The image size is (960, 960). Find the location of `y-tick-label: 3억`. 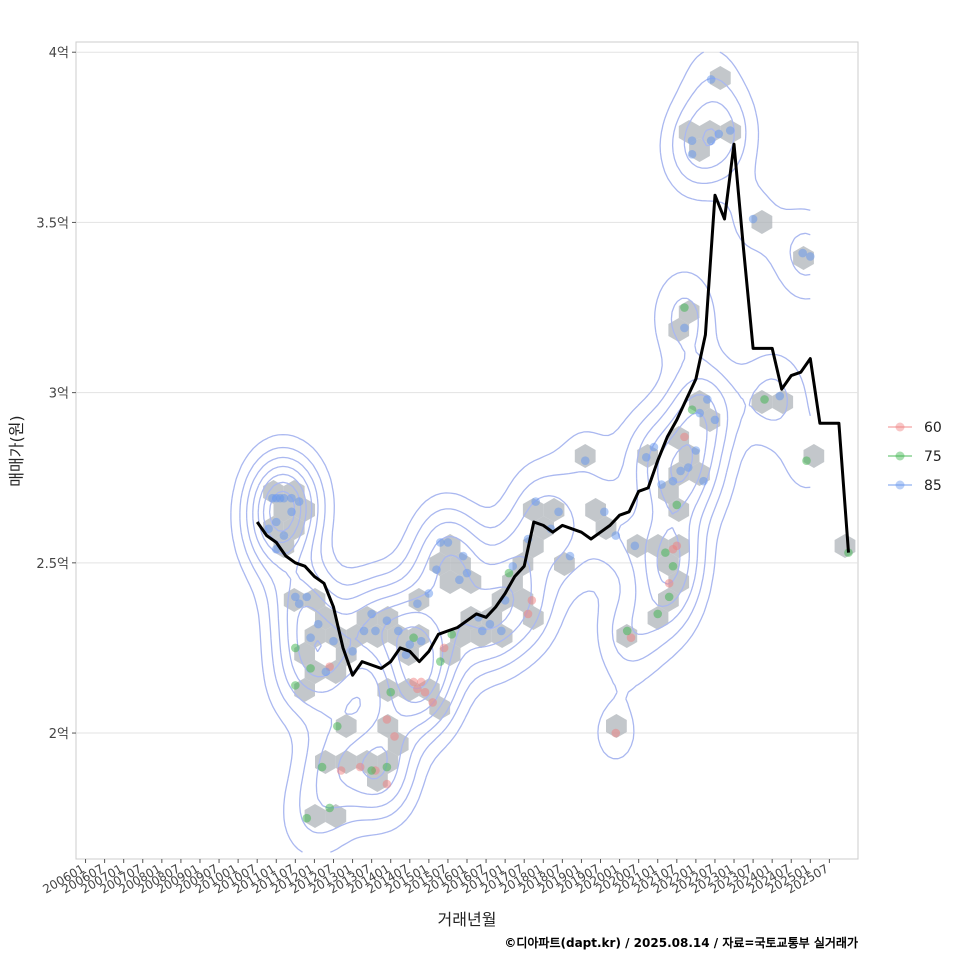

y-tick-label: 3억 is located at coordinates (59, 394).